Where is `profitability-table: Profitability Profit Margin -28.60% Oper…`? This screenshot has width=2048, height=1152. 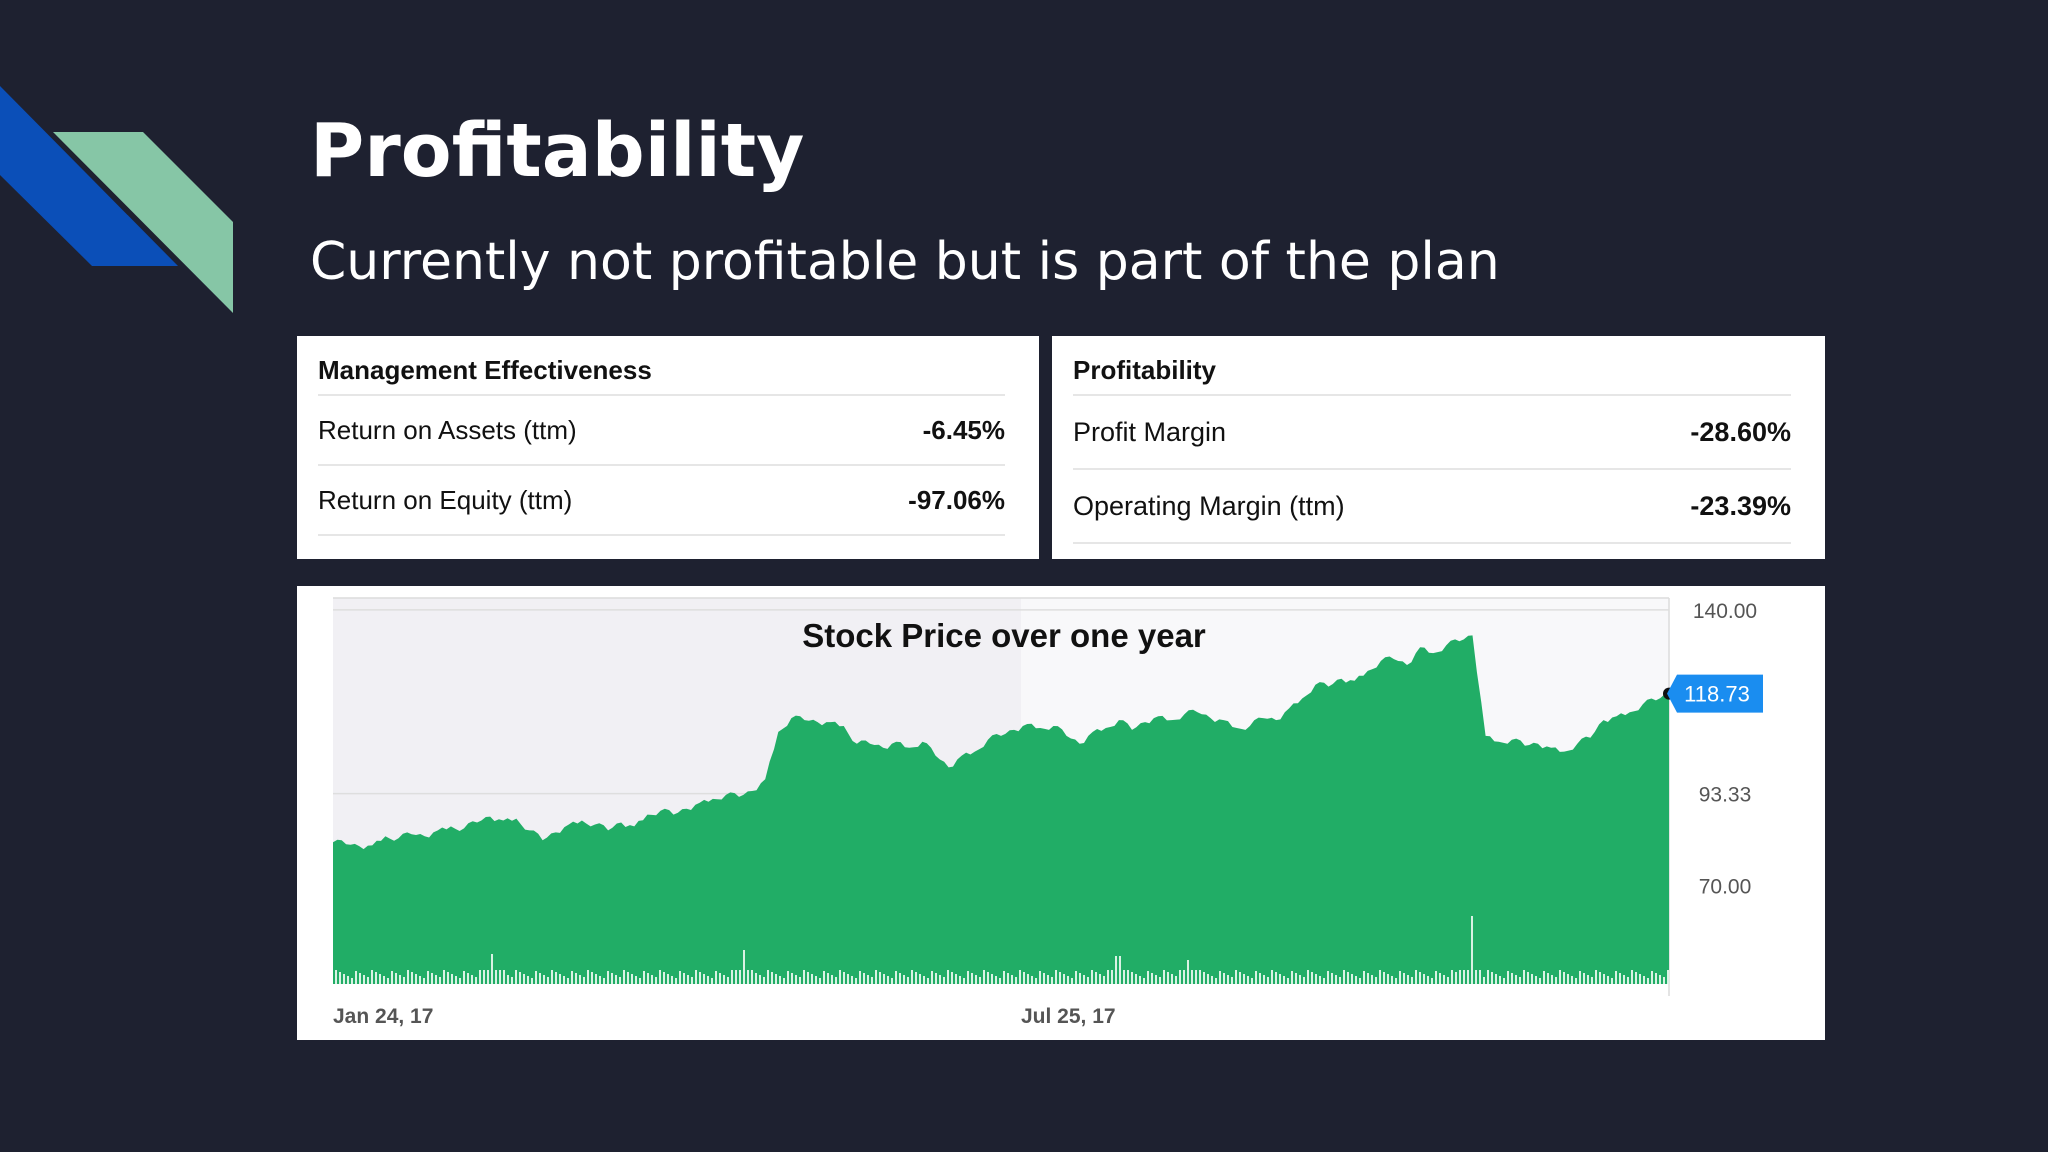
profitability-table: Profitability Profit Margin -28.60% Oper… is located at coordinates (1438, 447).